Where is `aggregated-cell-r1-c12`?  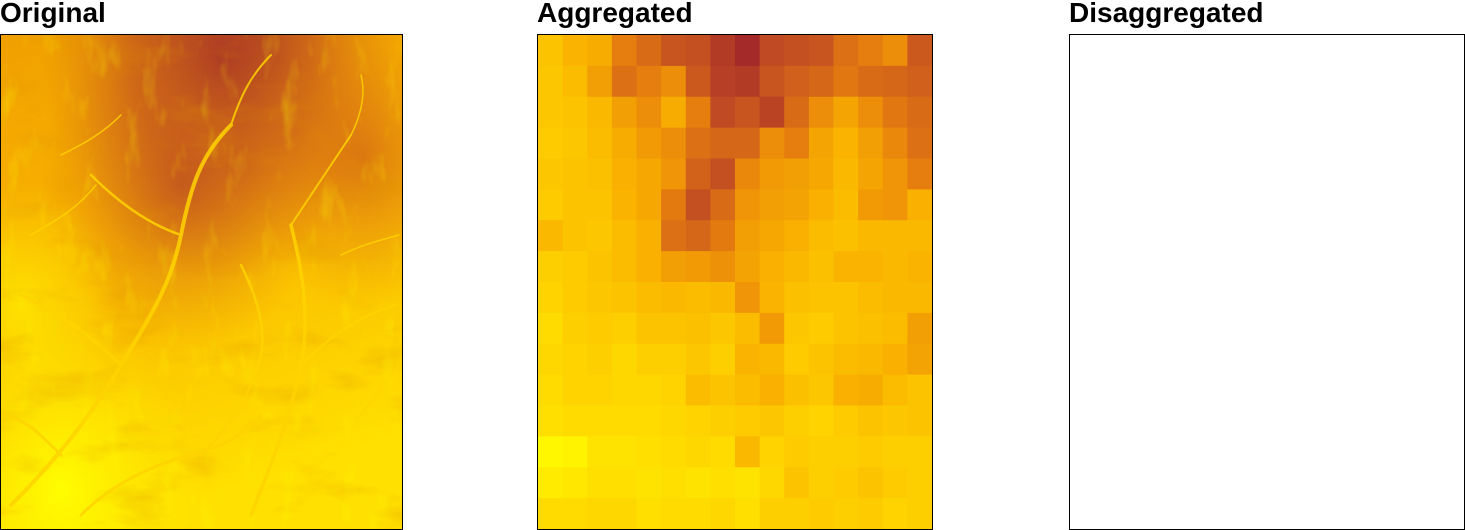 aggregated-cell-r1-c12 is located at coordinates (846, 81).